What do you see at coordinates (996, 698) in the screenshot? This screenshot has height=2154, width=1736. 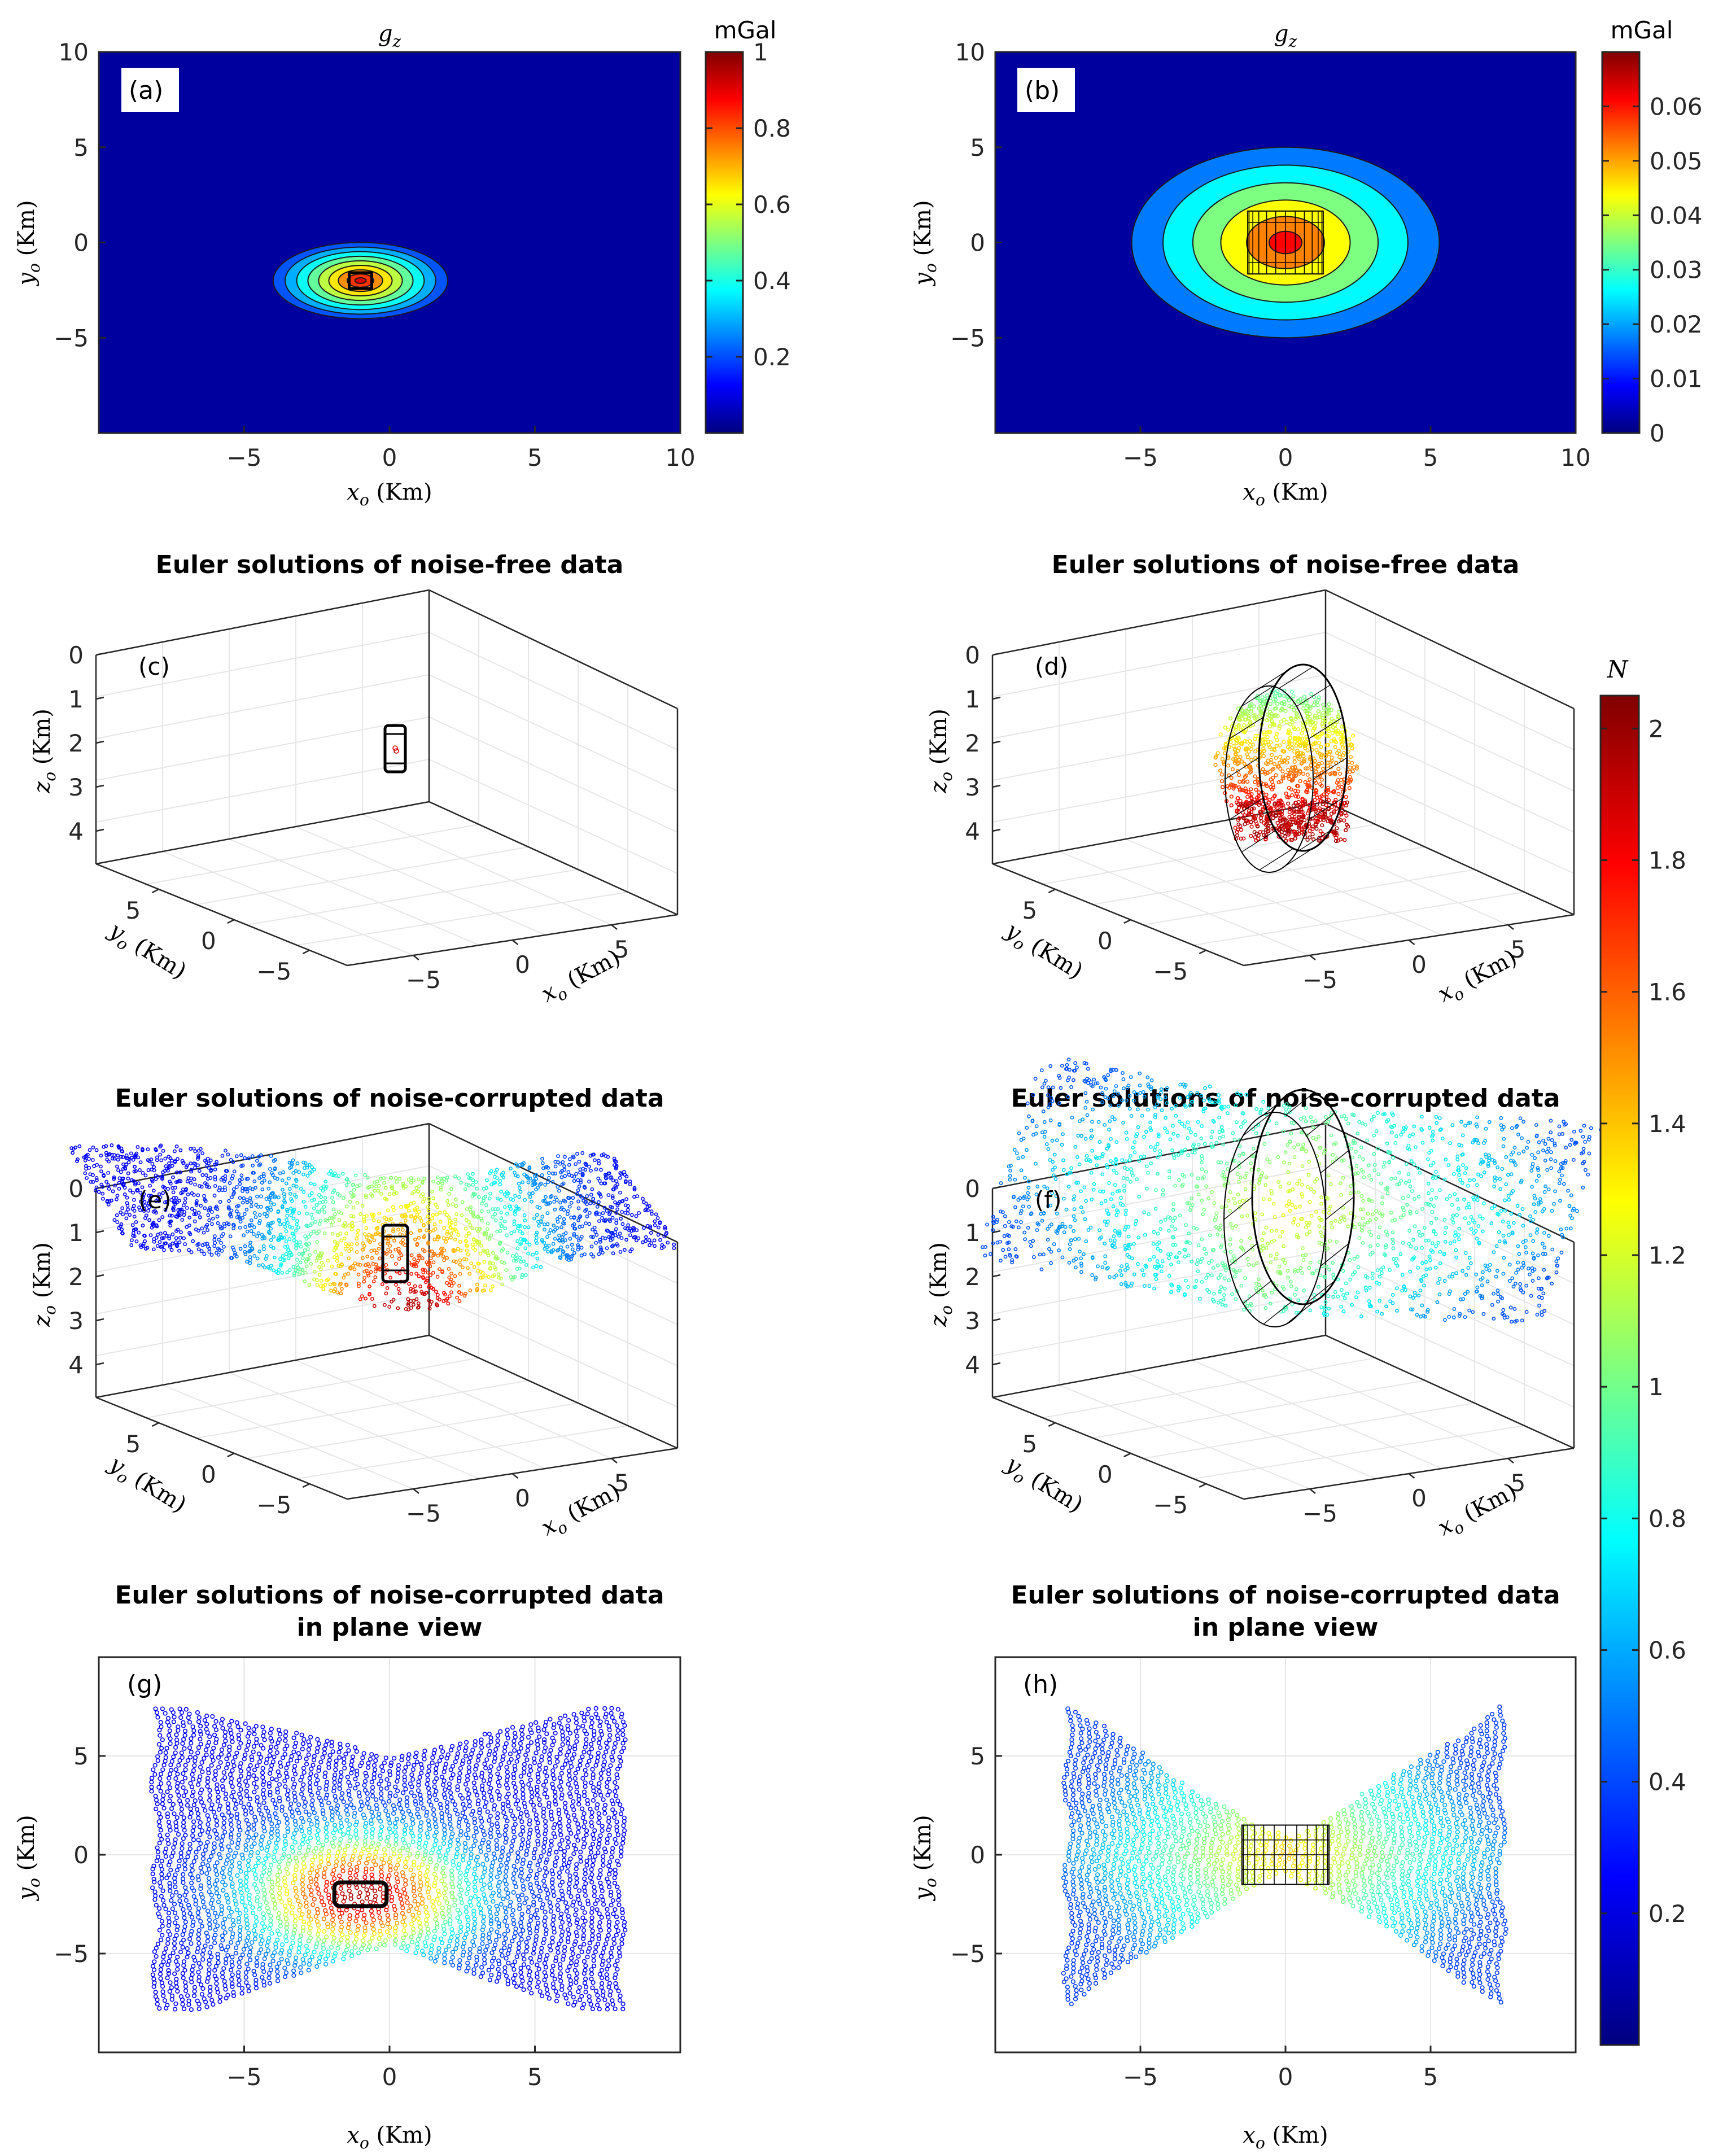 I see `z-tick-mark` at bounding box center [996, 698].